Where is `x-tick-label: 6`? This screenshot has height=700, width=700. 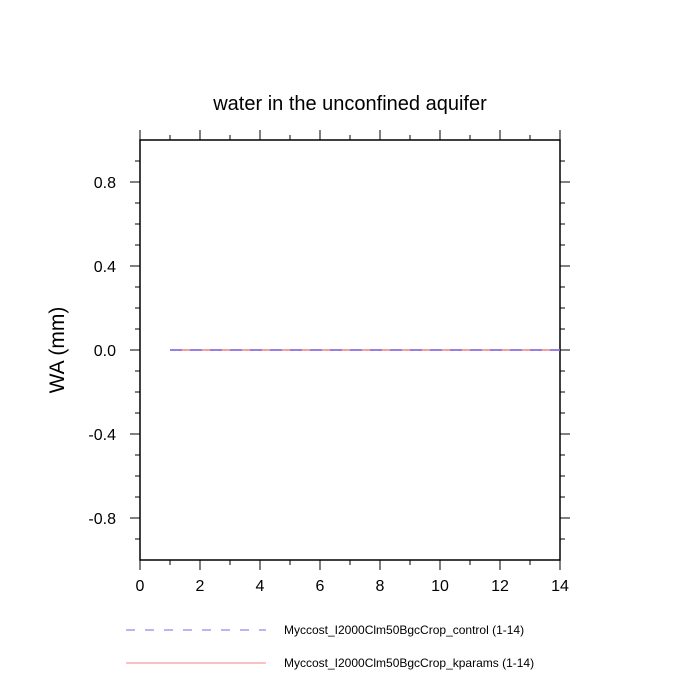 x-tick-label: 6 is located at coordinates (320, 586).